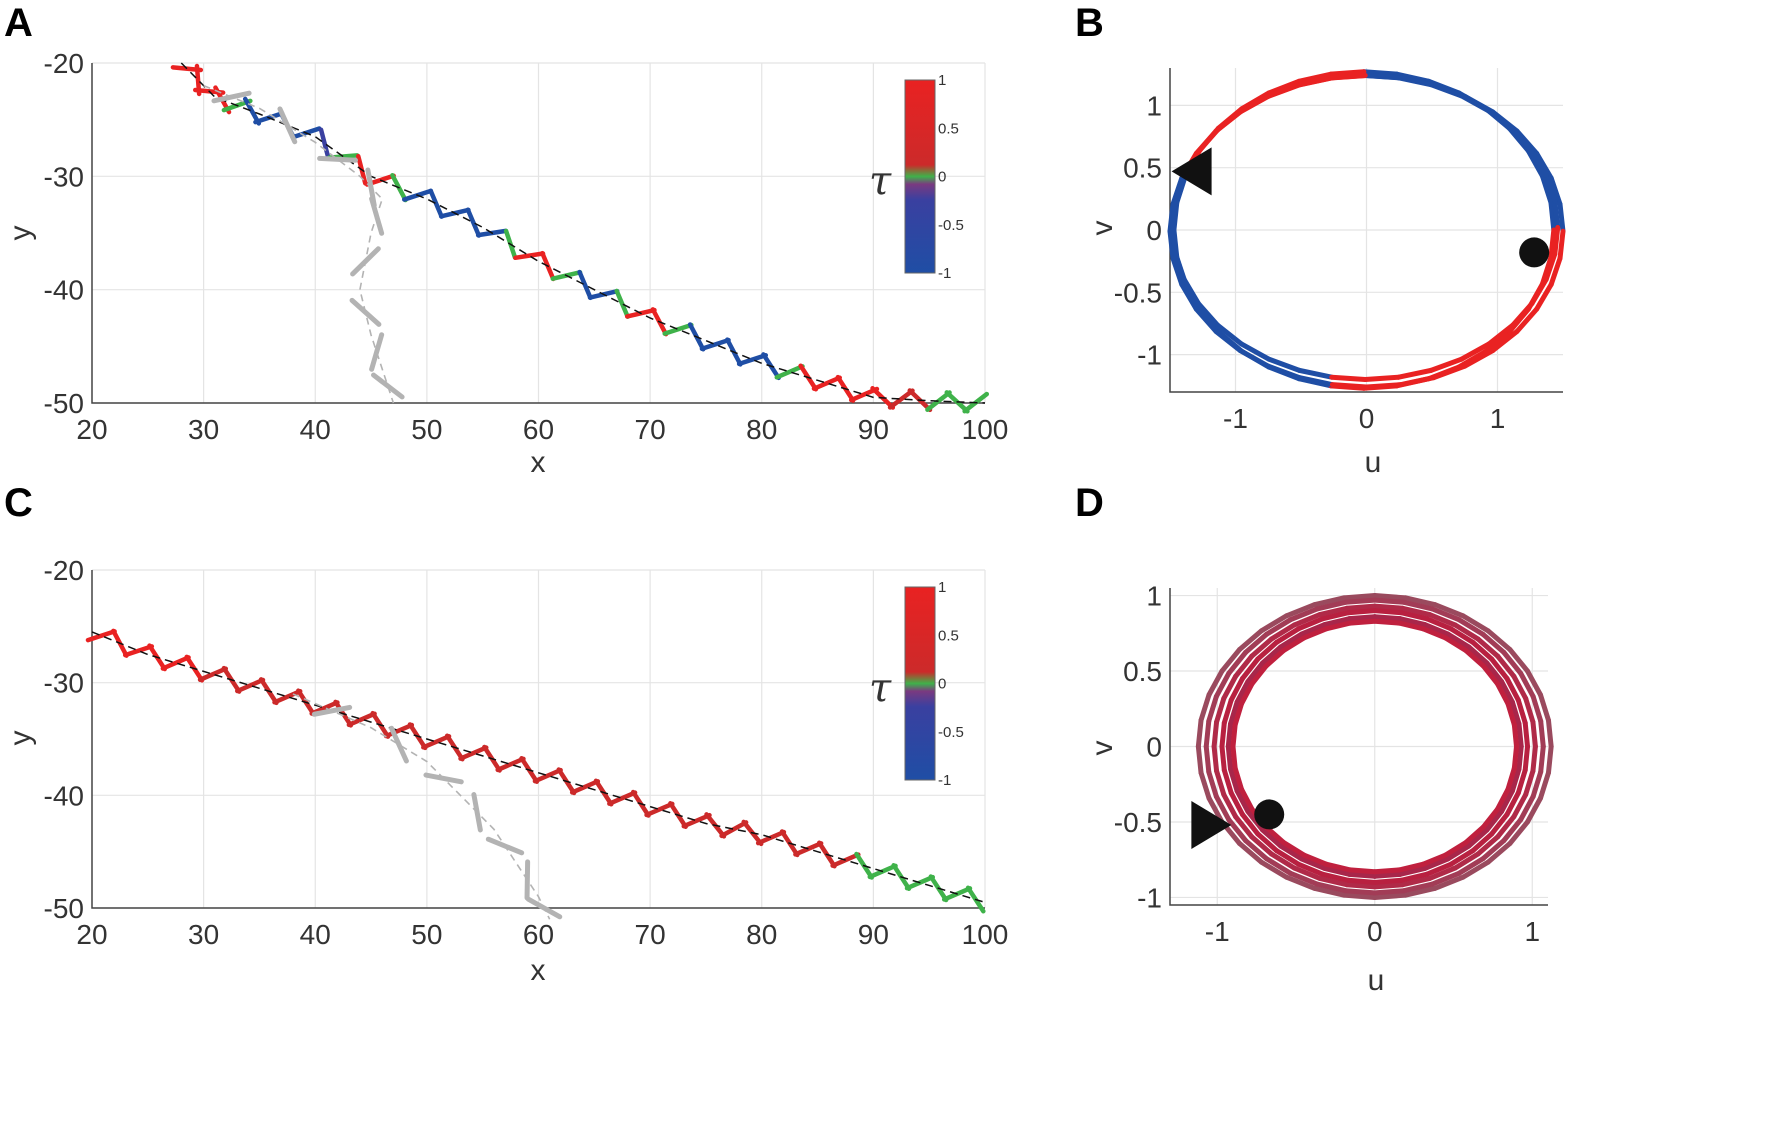  I want to click on colorbar-tick-a: -0.5, so click(951, 225).